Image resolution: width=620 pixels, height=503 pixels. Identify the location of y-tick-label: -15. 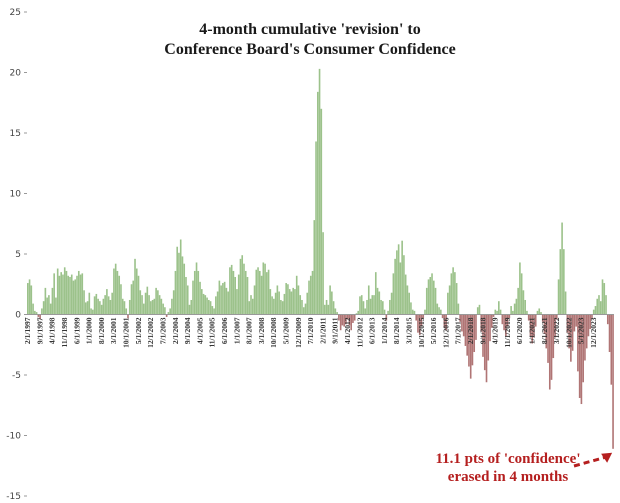
(13, 497).